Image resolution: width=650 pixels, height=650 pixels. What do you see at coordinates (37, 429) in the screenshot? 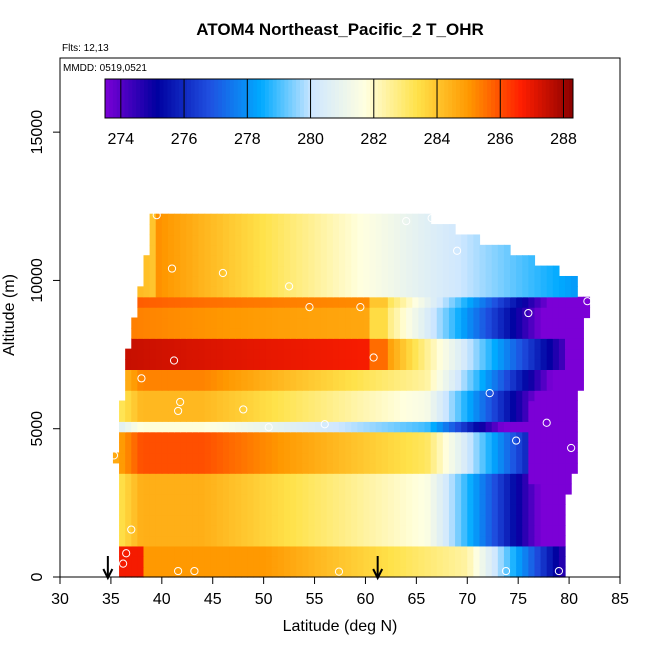
I see `y-tick-label: 5000` at bounding box center [37, 429].